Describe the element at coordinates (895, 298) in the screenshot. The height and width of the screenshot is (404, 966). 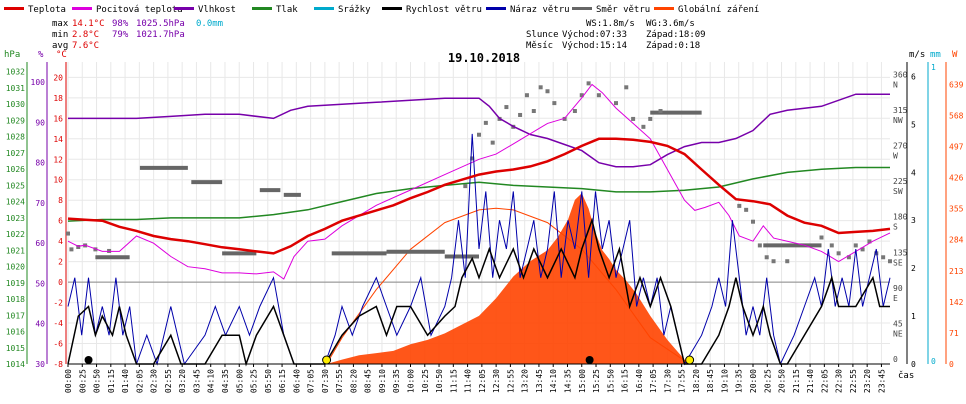
I see `direction-tick-label: E` at that location.